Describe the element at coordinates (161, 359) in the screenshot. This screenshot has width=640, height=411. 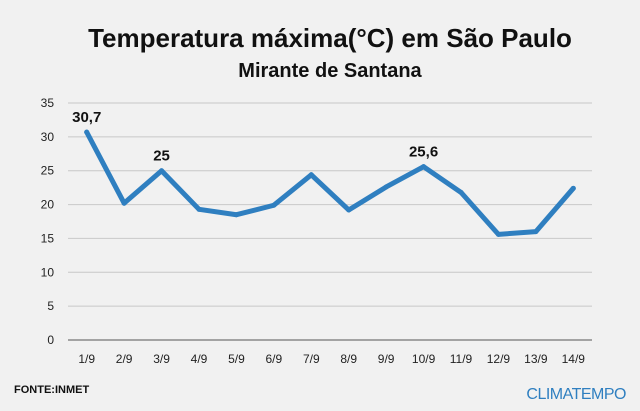
I see `x-tick-label: 3/9` at that location.